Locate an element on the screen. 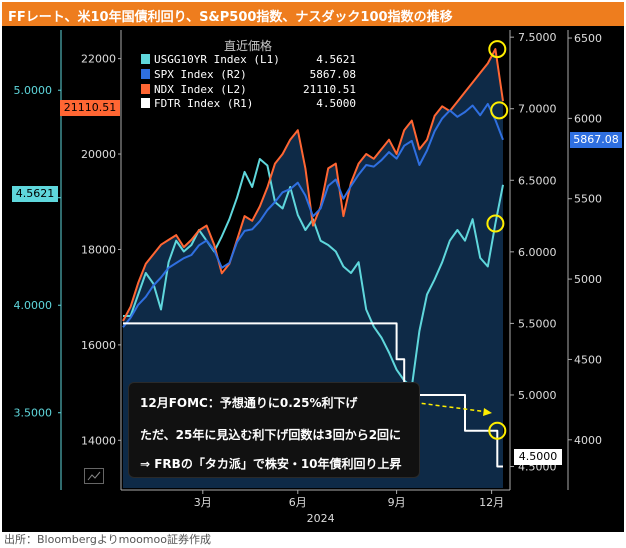 This screenshot has width=626, height=548. tick-label-x: 6月 is located at coordinates (298, 502).